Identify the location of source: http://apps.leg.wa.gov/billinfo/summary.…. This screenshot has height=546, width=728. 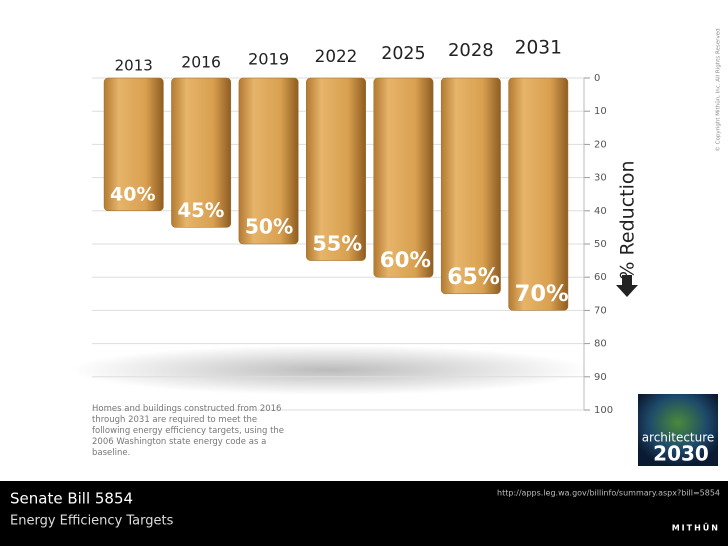
(608, 493).